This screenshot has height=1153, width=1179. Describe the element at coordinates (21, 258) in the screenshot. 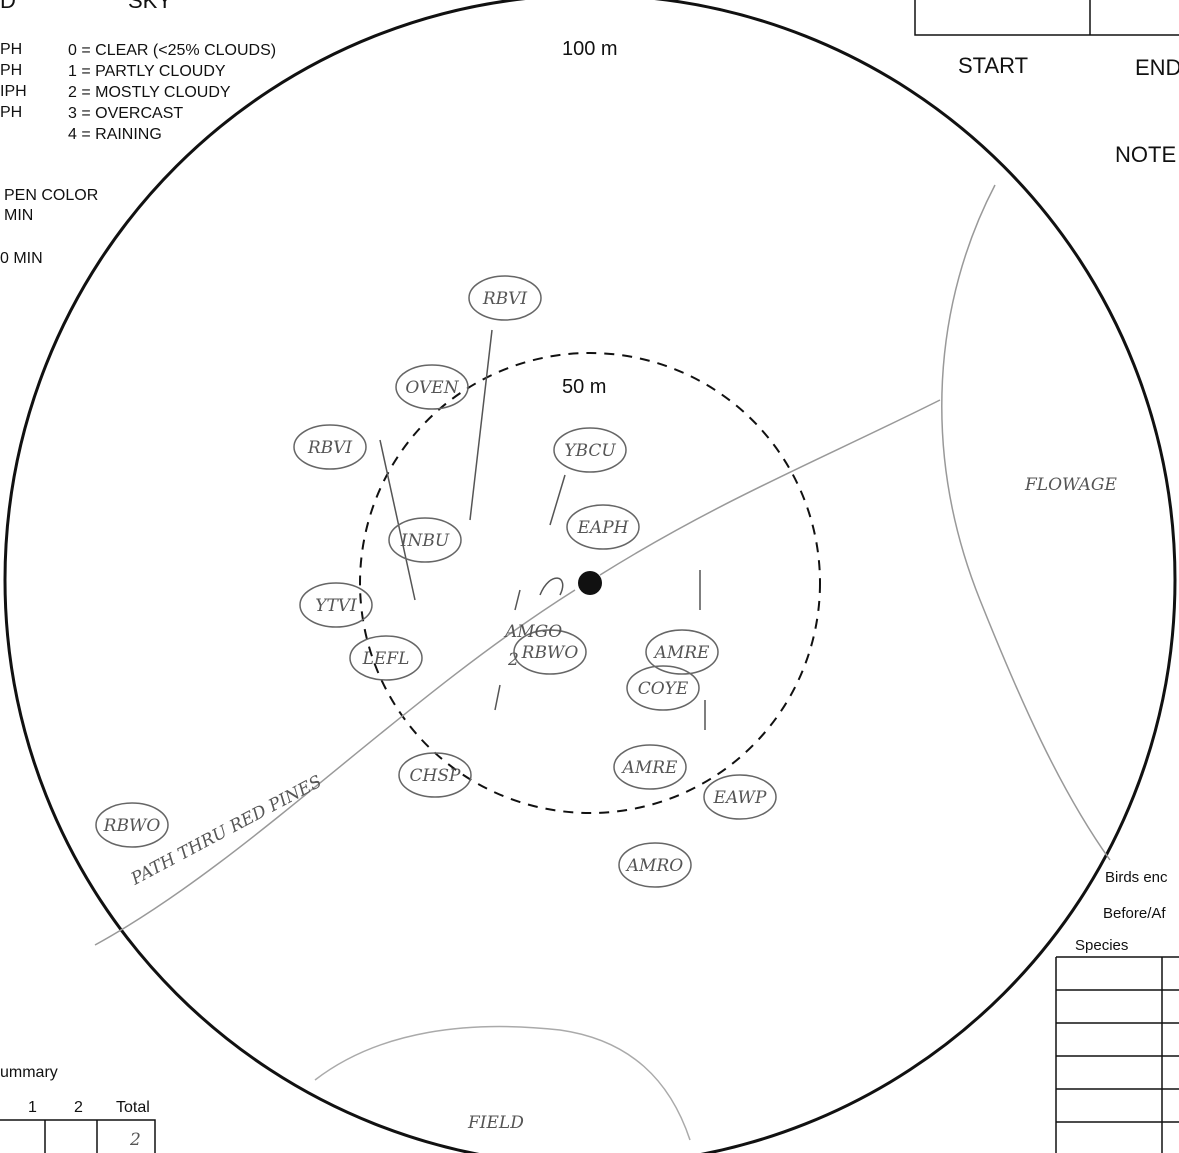

I see `pen-note: 0 MIN` at that location.